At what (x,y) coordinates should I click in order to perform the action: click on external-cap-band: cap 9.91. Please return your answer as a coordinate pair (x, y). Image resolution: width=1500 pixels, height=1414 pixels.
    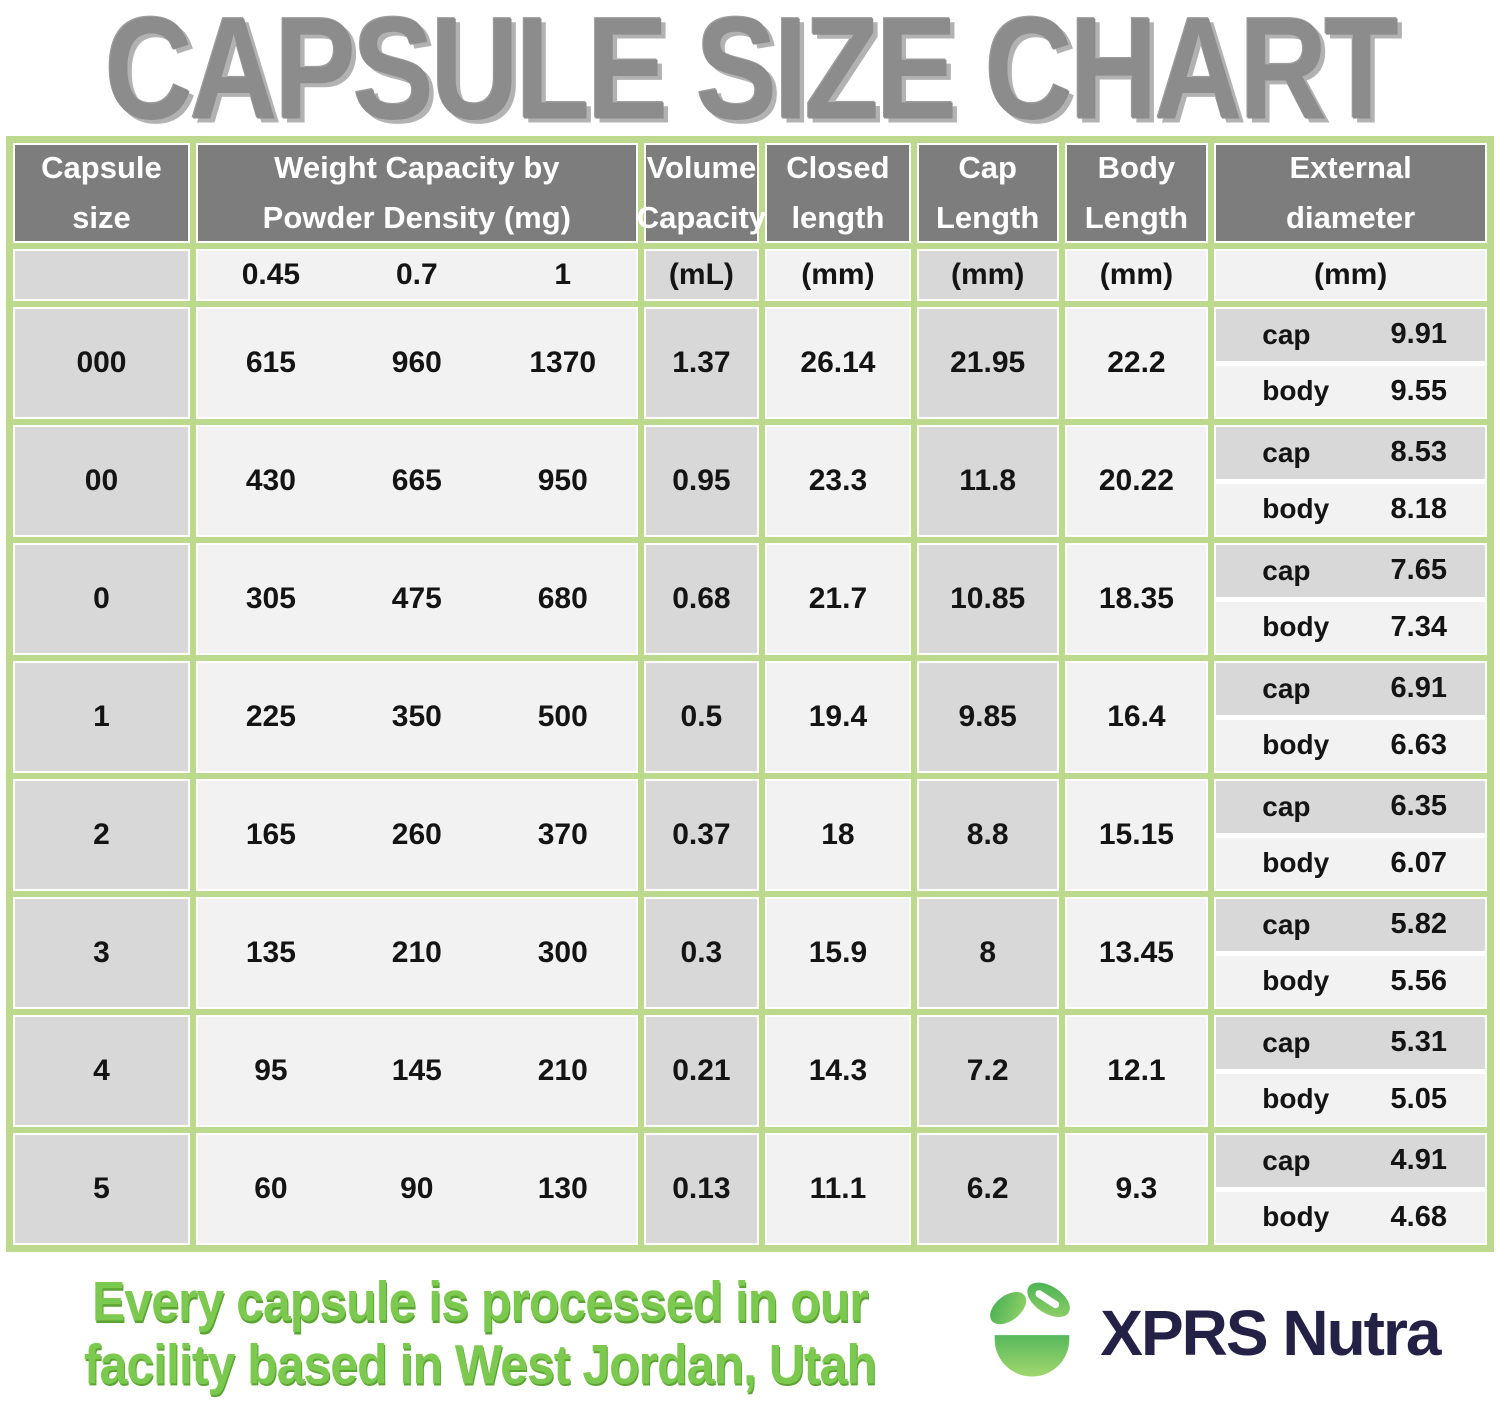
    Looking at the image, I should click on (1350, 335).